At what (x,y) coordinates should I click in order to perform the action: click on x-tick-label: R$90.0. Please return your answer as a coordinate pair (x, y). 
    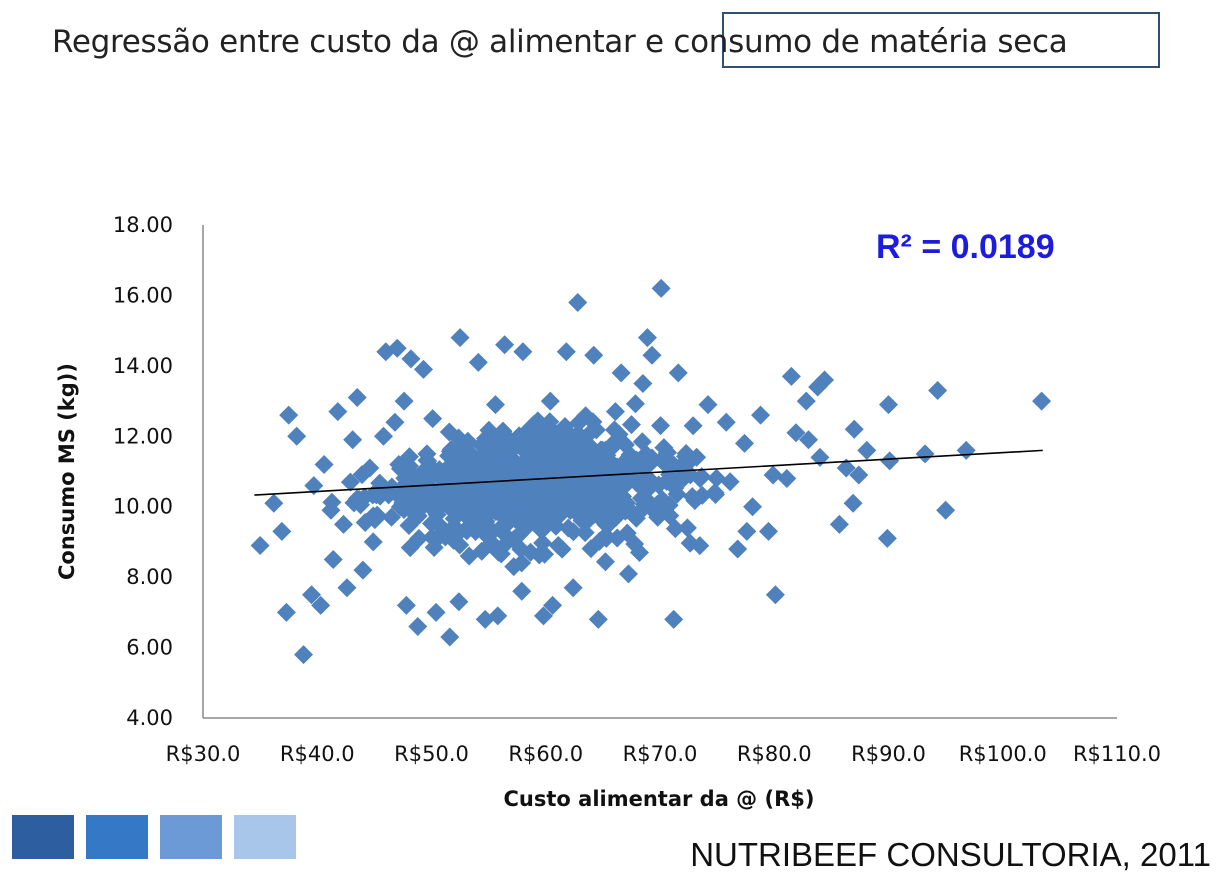
    Looking at the image, I should click on (888, 754).